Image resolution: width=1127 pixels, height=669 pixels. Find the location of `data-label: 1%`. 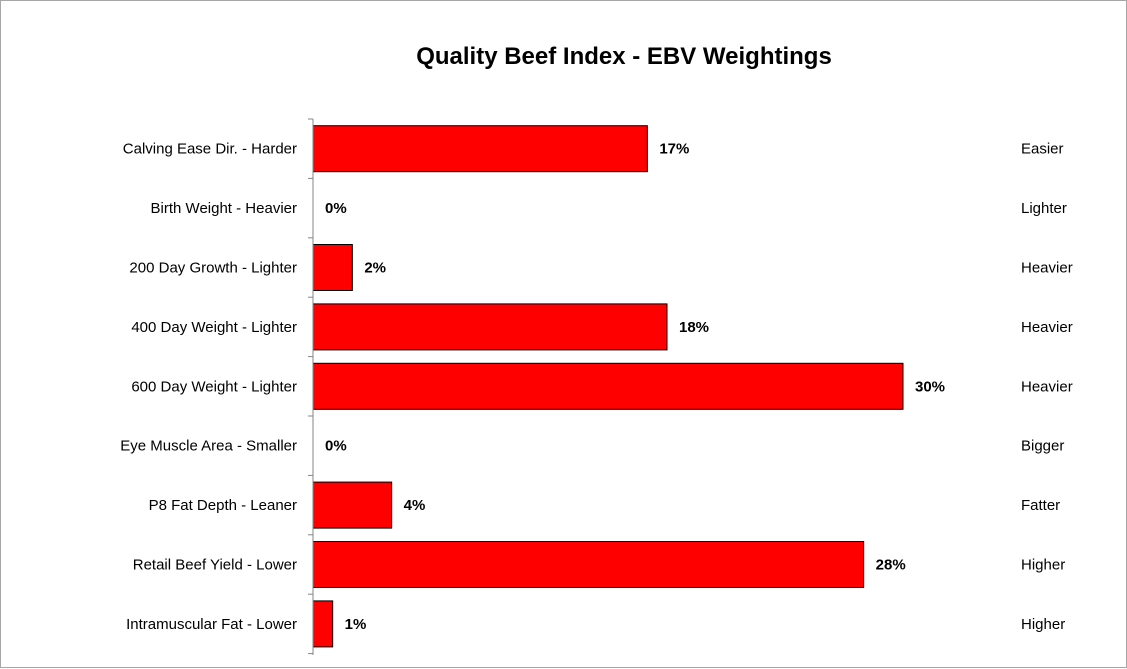

data-label: 1% is located at coordinates (356, 624).